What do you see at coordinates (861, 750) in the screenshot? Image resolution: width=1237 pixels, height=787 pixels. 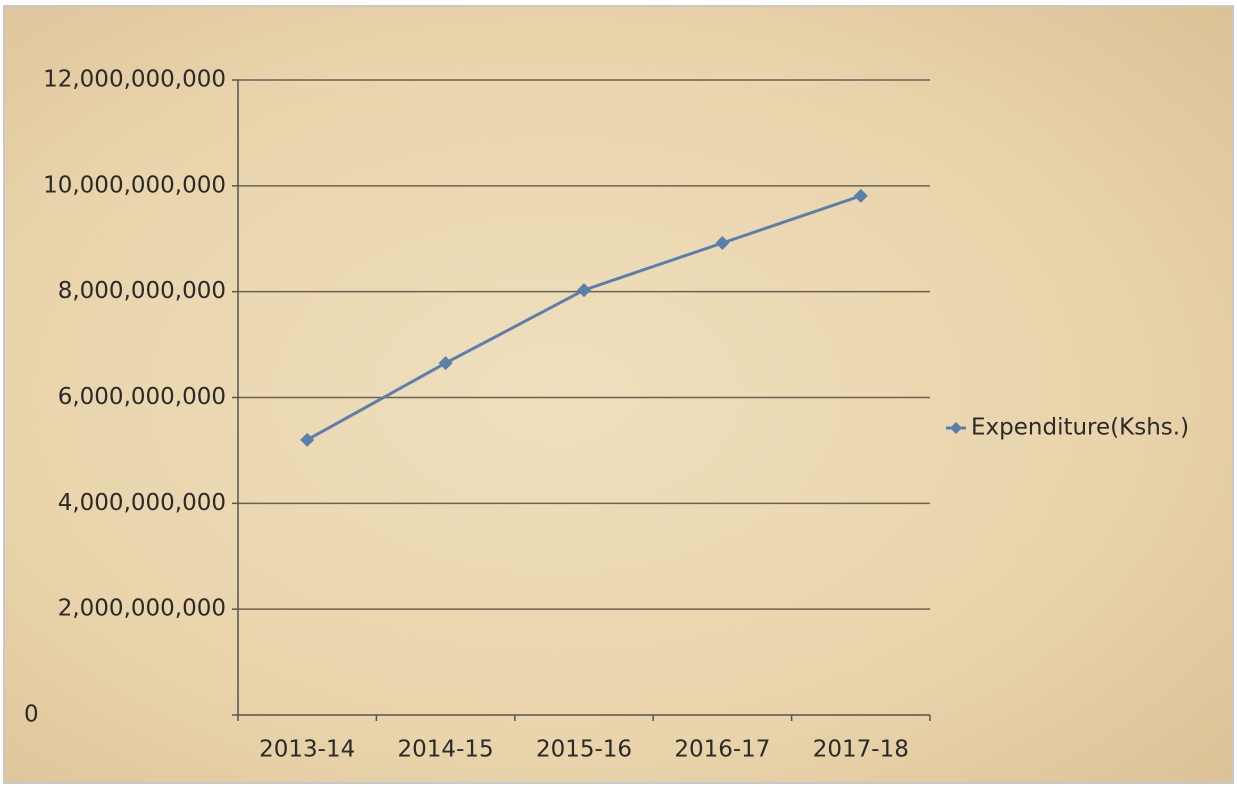 I see `x-tick-label: 2017-18` at bounding box center [861, 750].